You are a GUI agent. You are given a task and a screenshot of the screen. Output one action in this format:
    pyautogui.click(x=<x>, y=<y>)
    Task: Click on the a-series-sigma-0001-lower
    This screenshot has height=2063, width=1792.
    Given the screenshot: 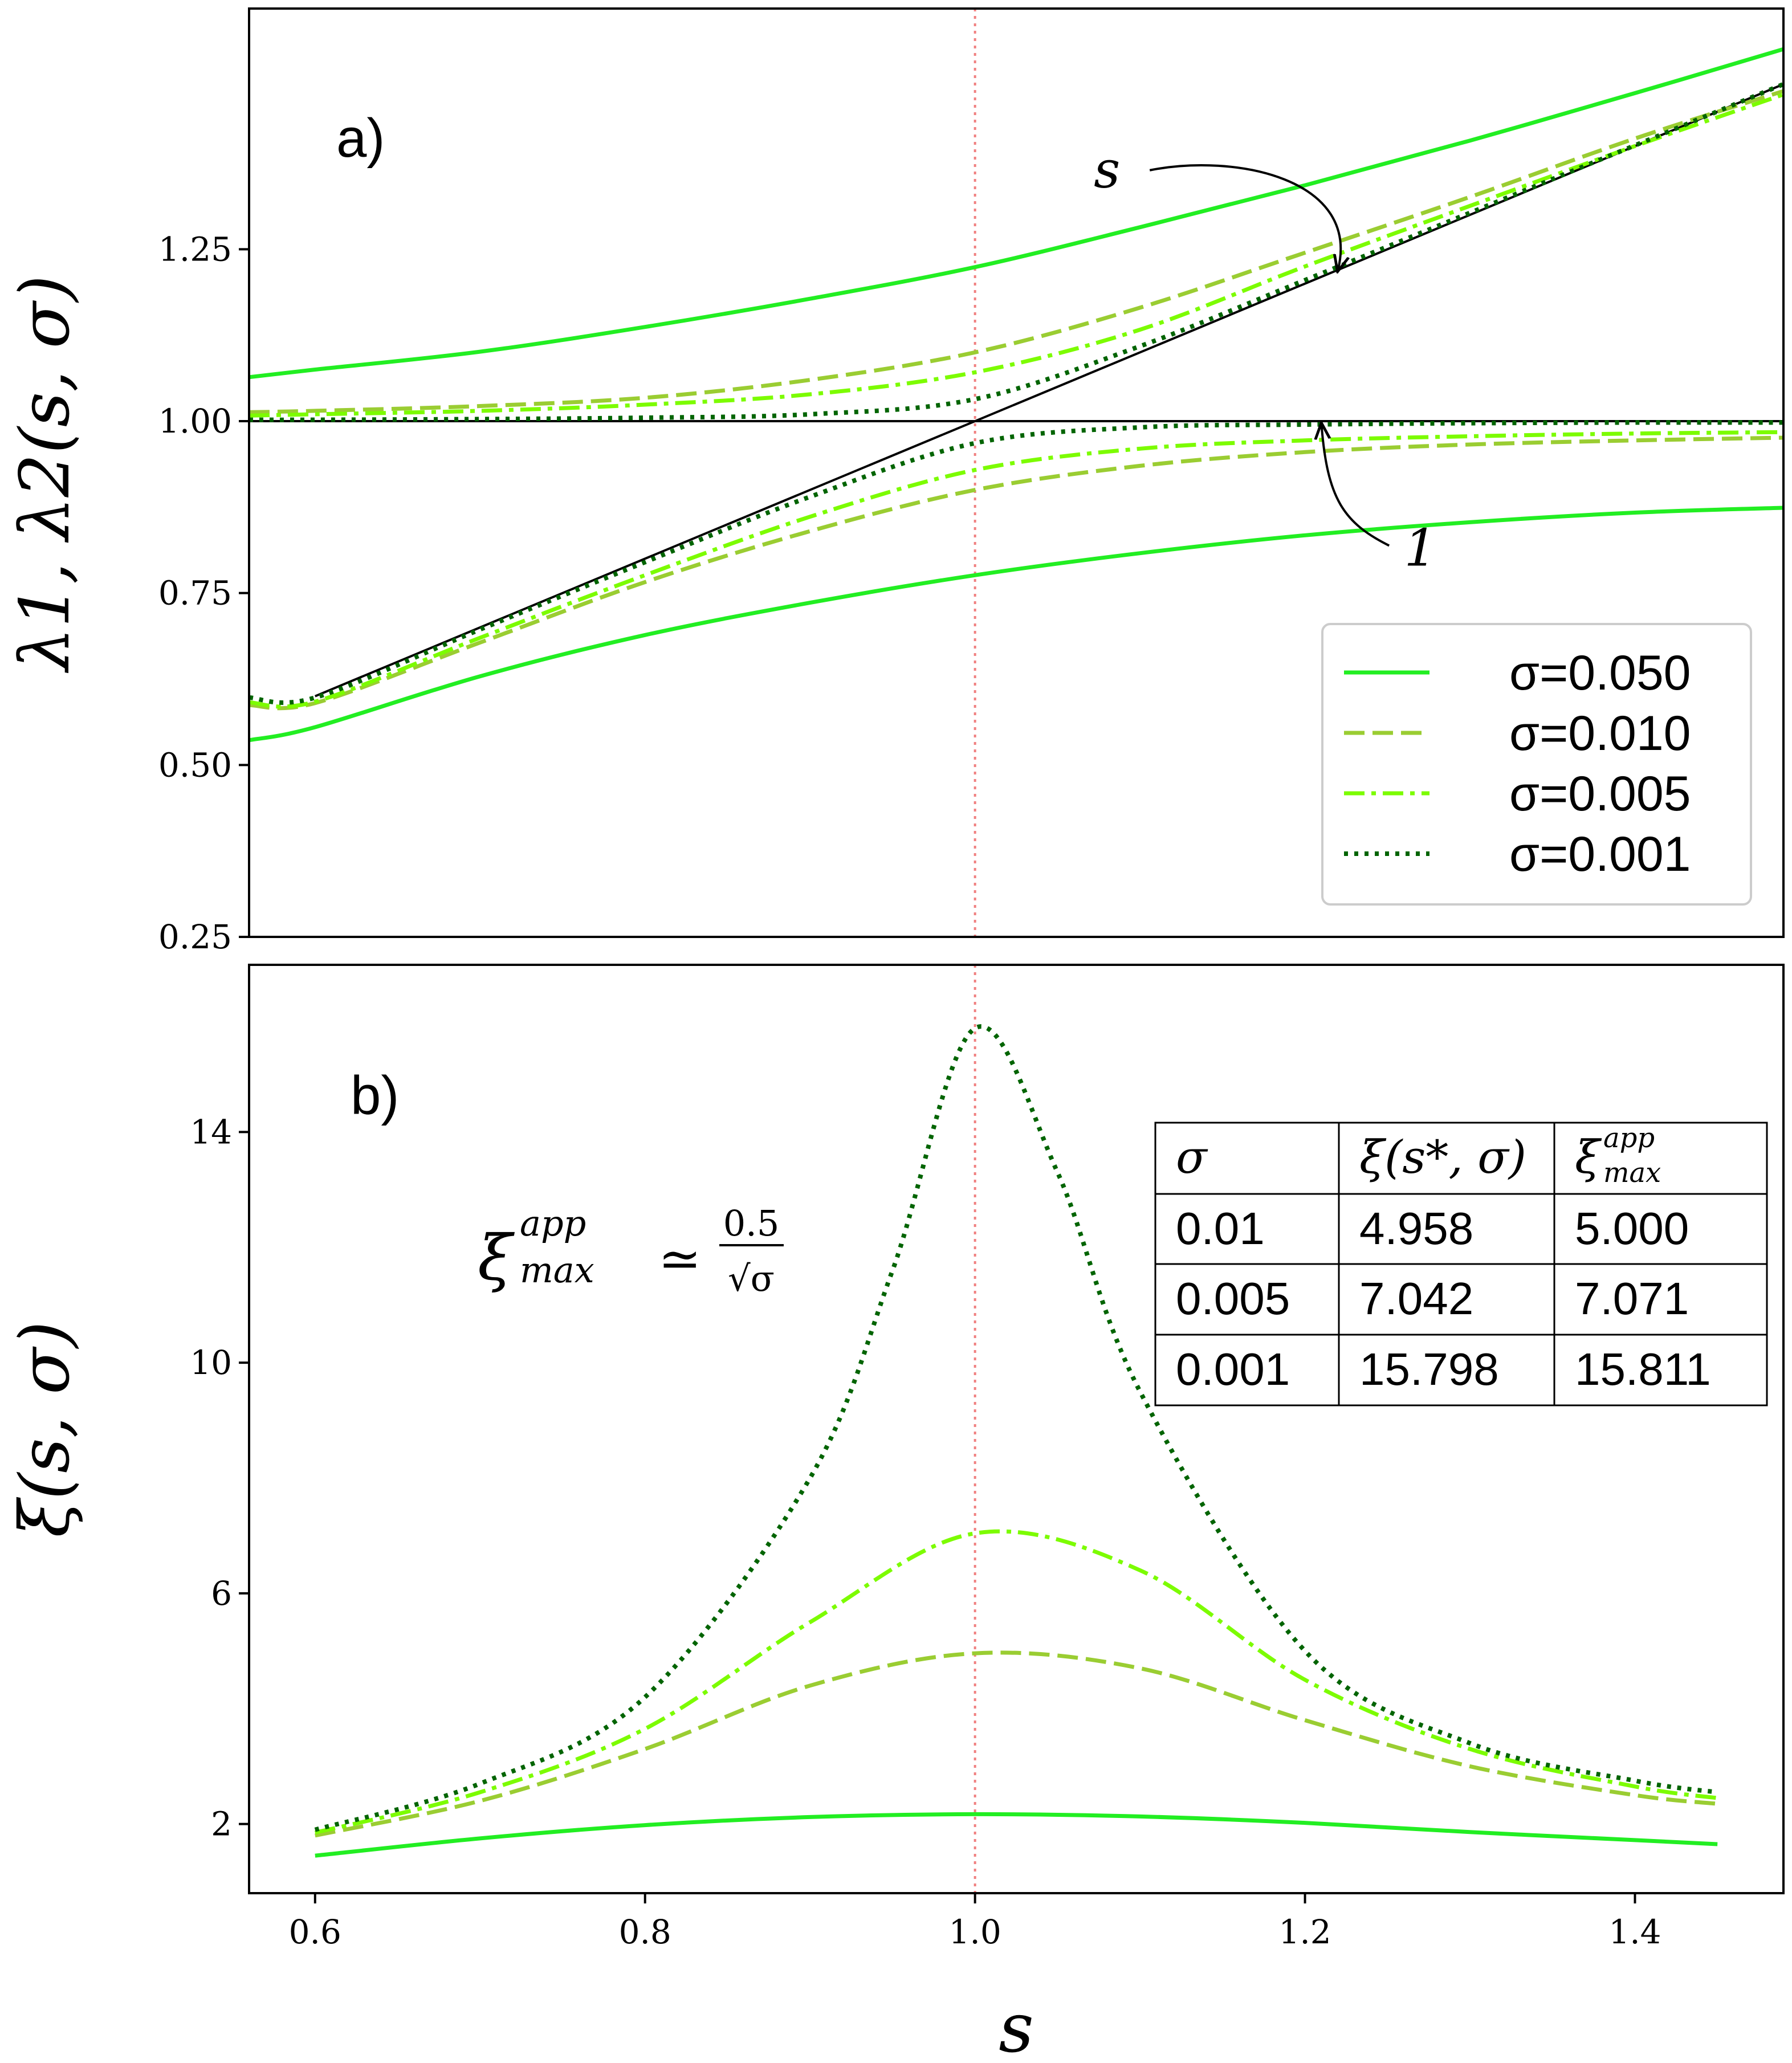 What is the action you would take?
    pyautogui.click(x=1016, y=562)
    